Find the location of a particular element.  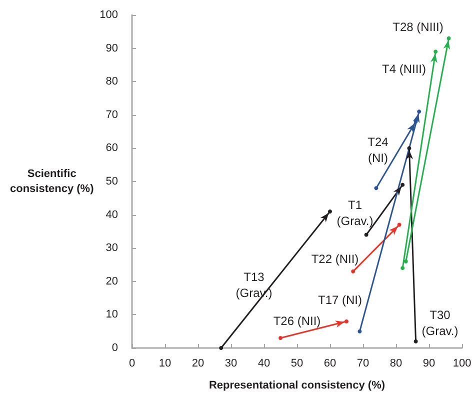

x-tick-label: 40 is located at coordinates (264, 364).